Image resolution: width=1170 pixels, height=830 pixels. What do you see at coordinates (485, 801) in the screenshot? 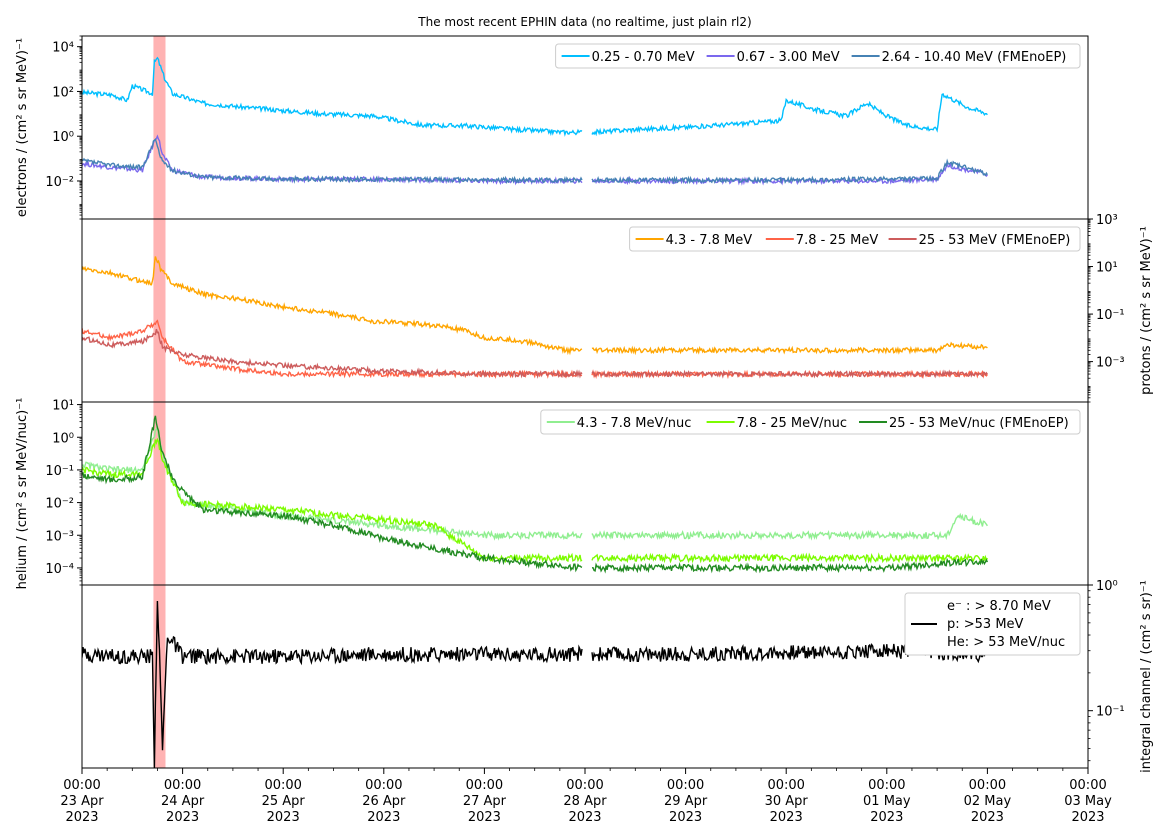
I see `x-tick-label: 27 Apr` at bounding box center [485, 801].